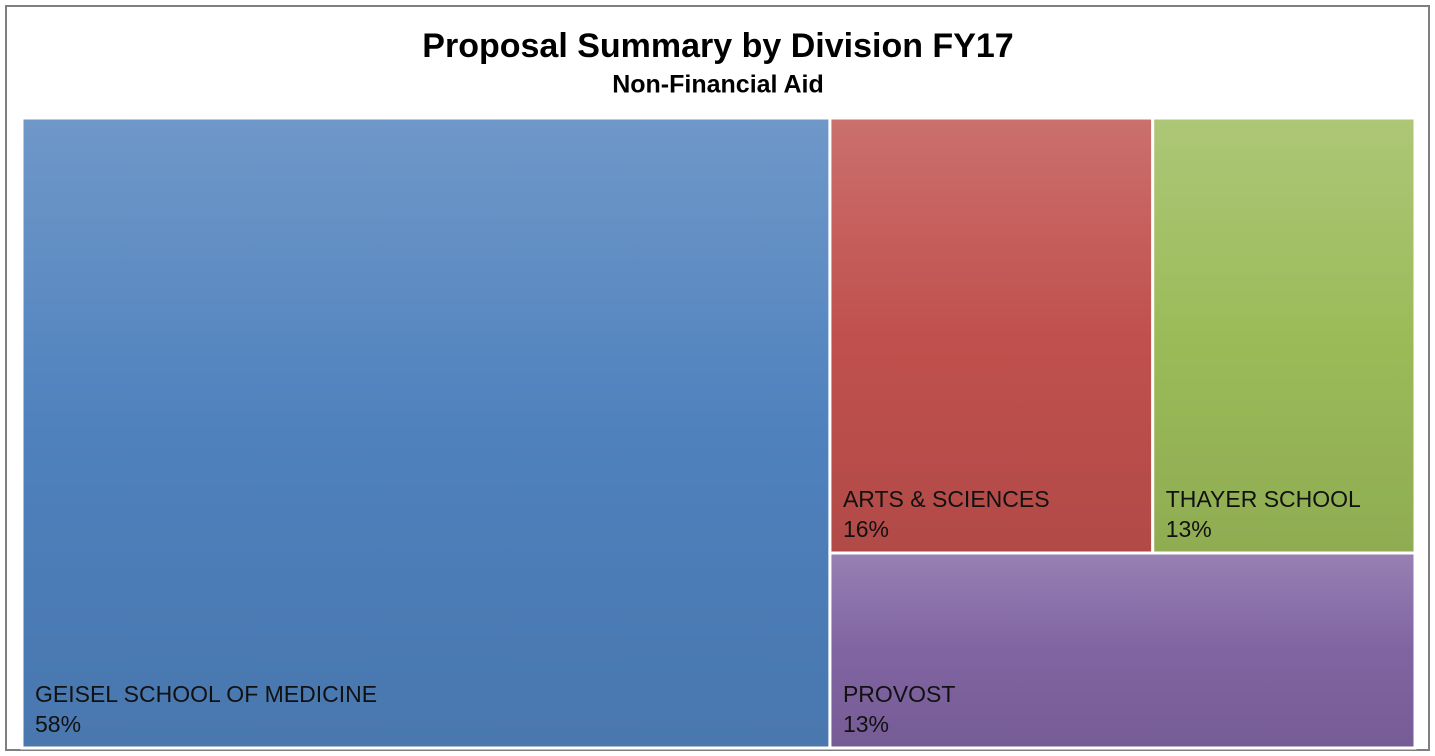 The image size is (1435, 756). What do you see at coordinates (717, 46) in the screenshot?
I see `chart-title: Proposal Summary by Division FY17` at bounding box center [717, 46].